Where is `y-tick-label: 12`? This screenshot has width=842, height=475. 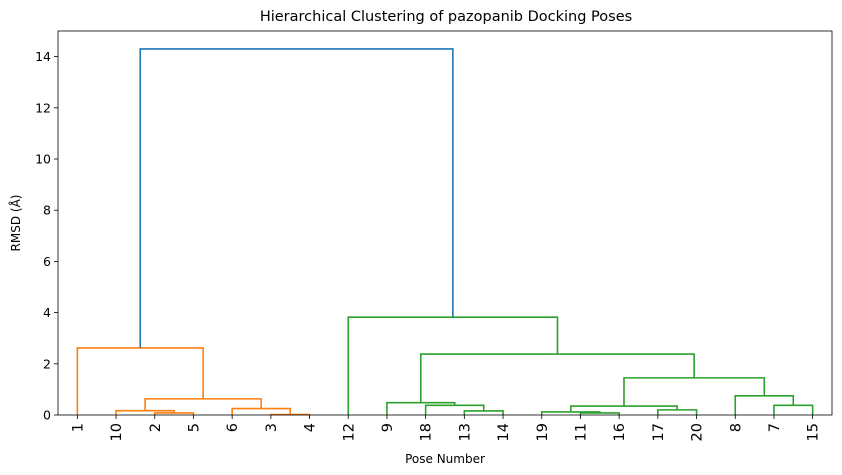
y-tick-label: 12 is located at coordinates (43, 107).